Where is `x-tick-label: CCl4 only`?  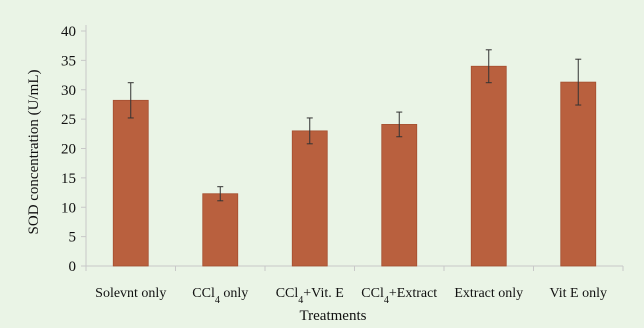 x-tick-label: CCl4 only is located at coordinates (220, 296).